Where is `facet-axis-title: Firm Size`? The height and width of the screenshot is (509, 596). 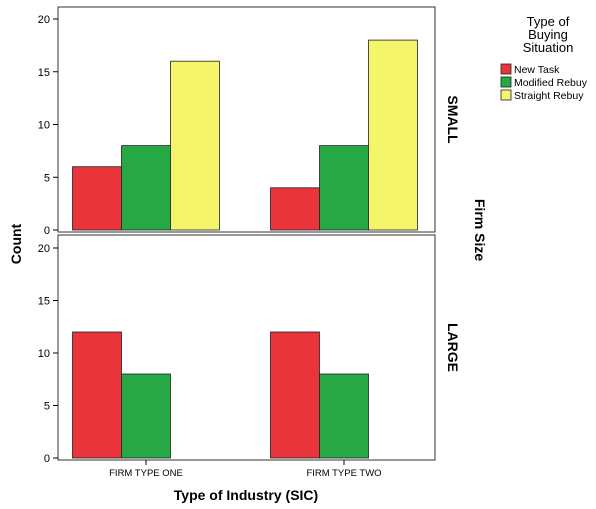 facet-axis-title: Firm Size is located at coordinates (480, 230).